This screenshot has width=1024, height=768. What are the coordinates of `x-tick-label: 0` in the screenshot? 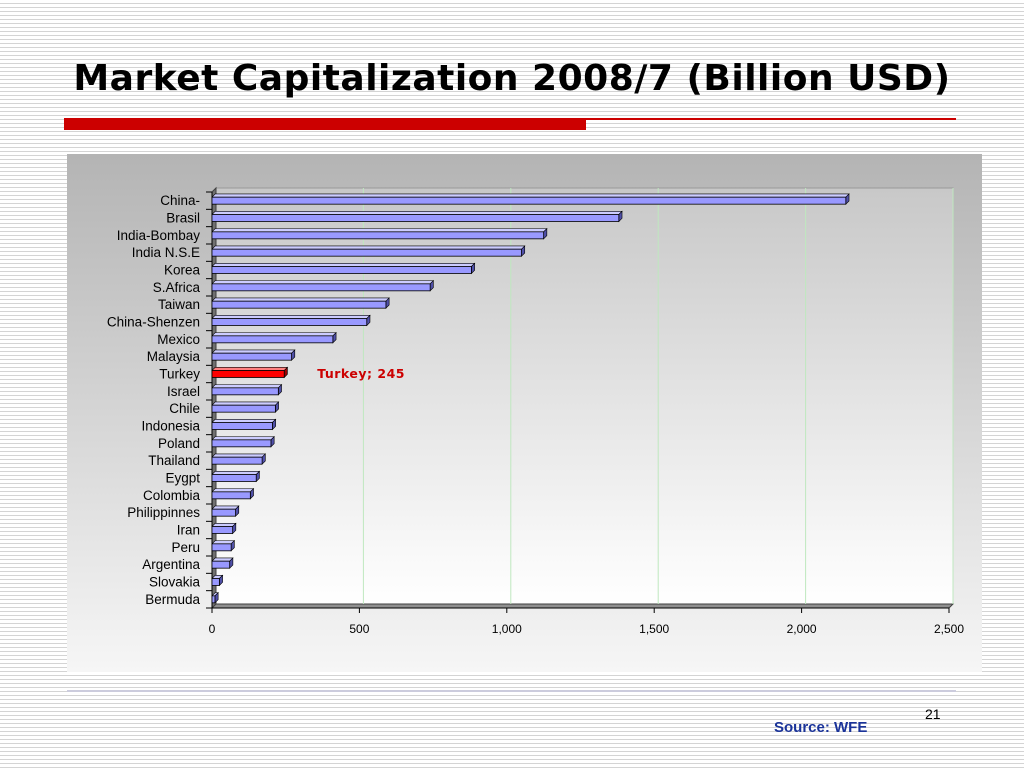 It's located at (212, 629).